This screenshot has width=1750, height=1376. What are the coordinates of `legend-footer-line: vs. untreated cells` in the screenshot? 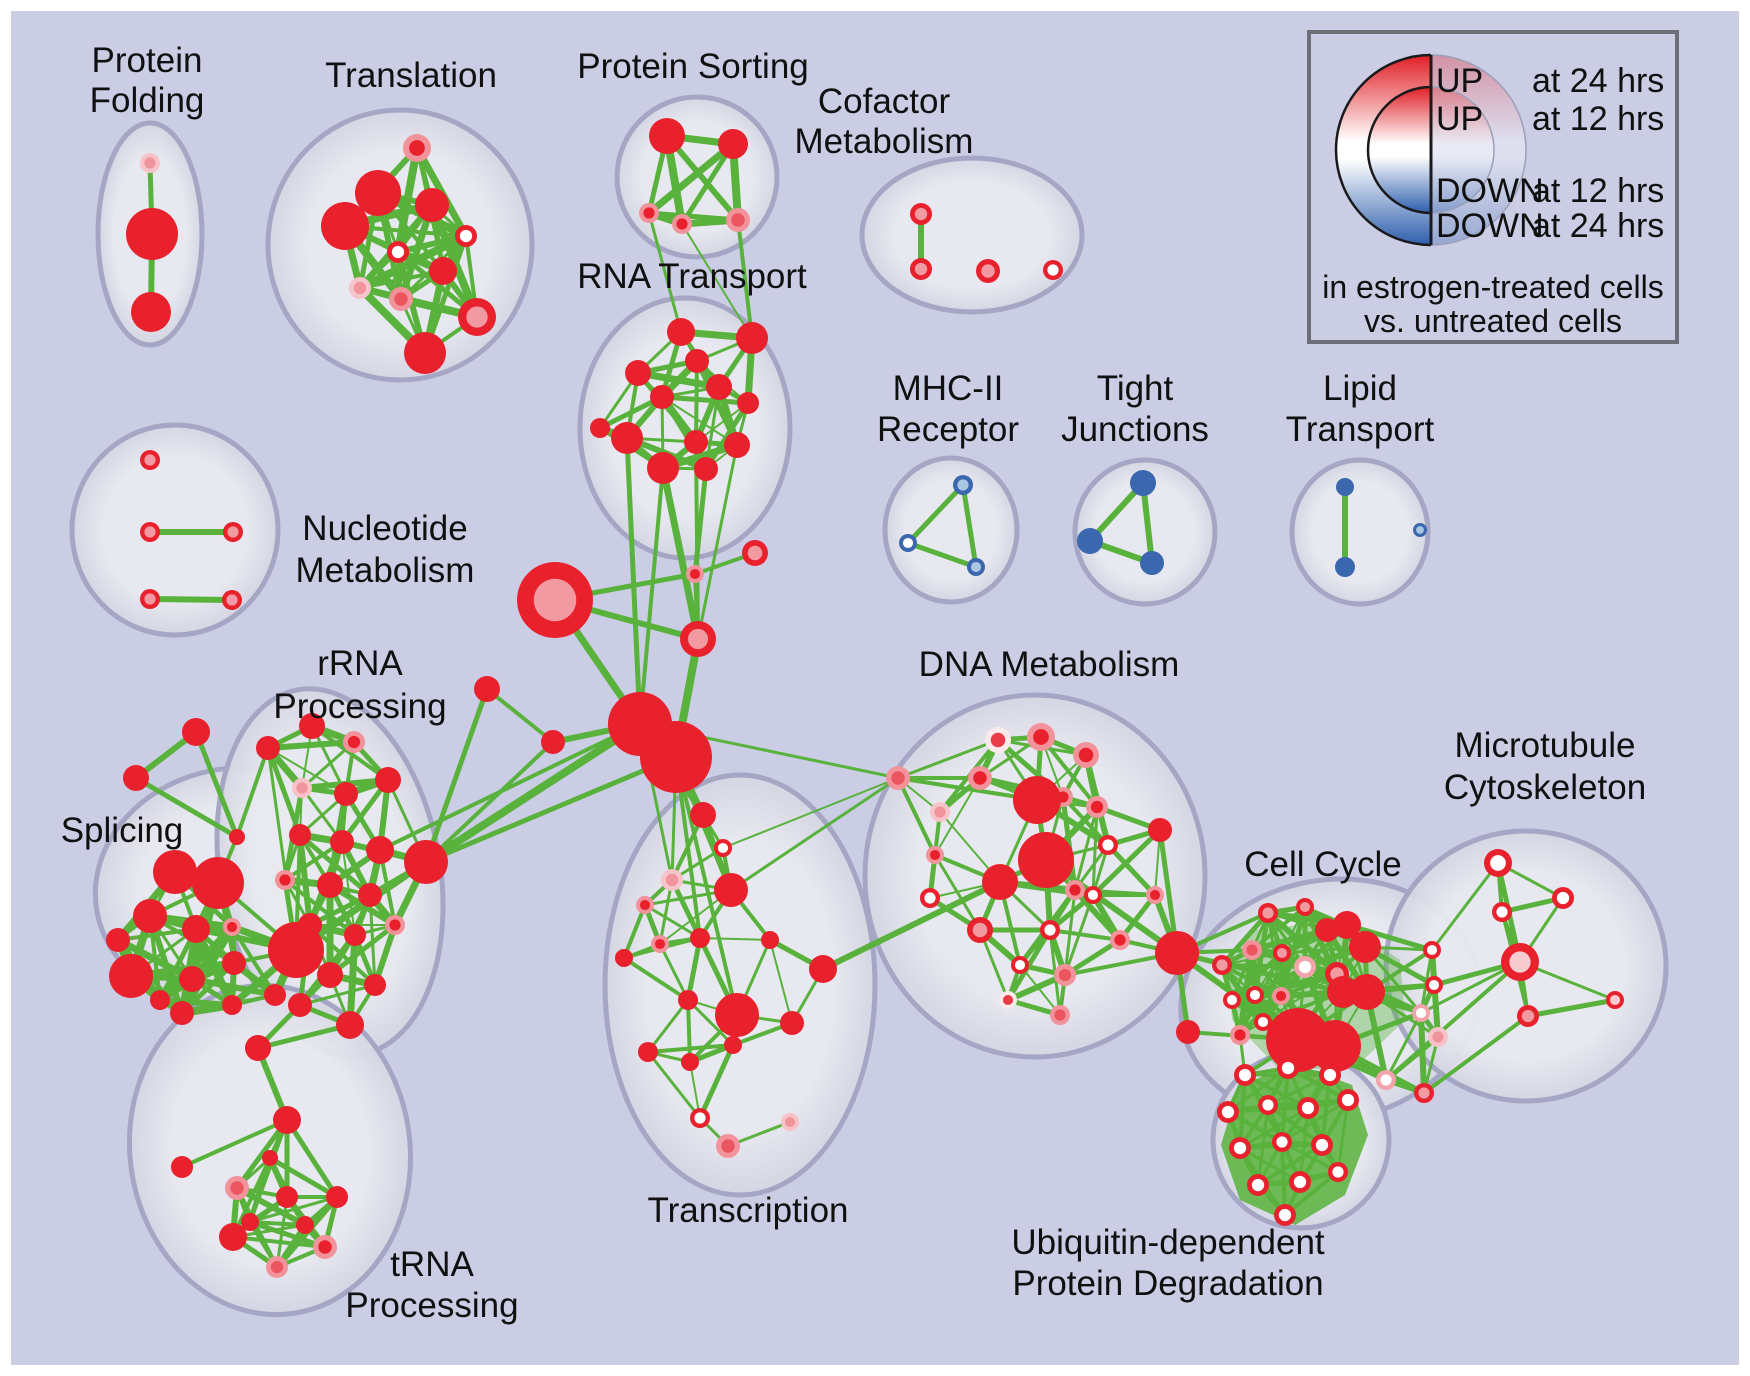 It's located at (1493, 321).